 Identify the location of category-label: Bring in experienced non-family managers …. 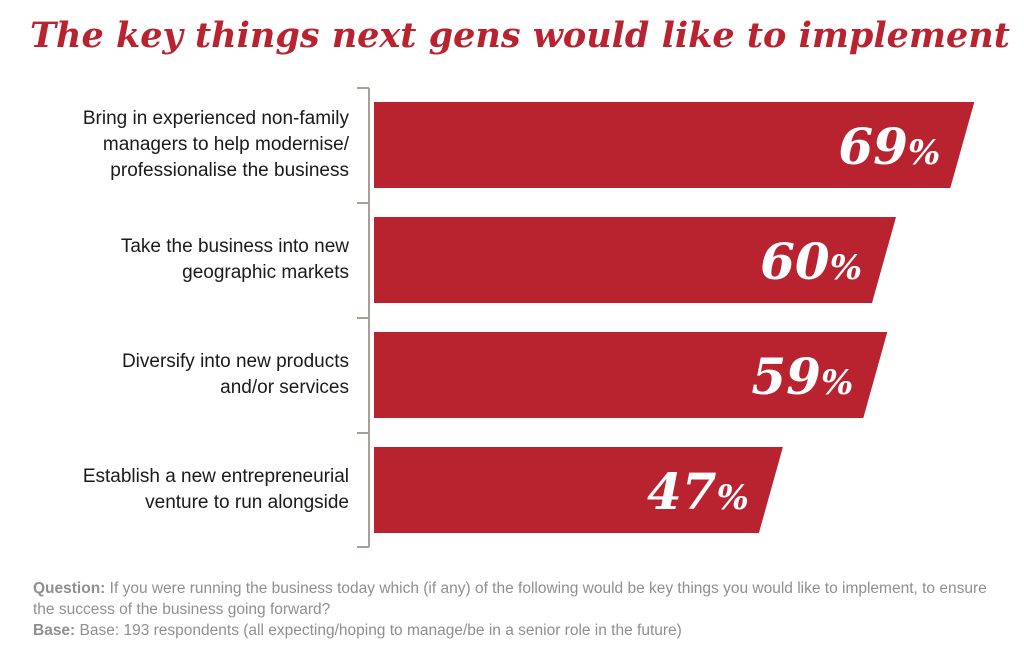
(184, 145).